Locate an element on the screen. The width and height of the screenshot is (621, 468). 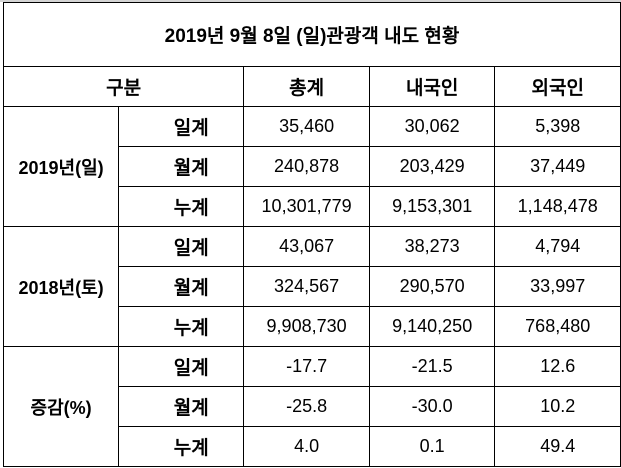
cell-domestic: -30.0 is located at coordinates (432, 406).